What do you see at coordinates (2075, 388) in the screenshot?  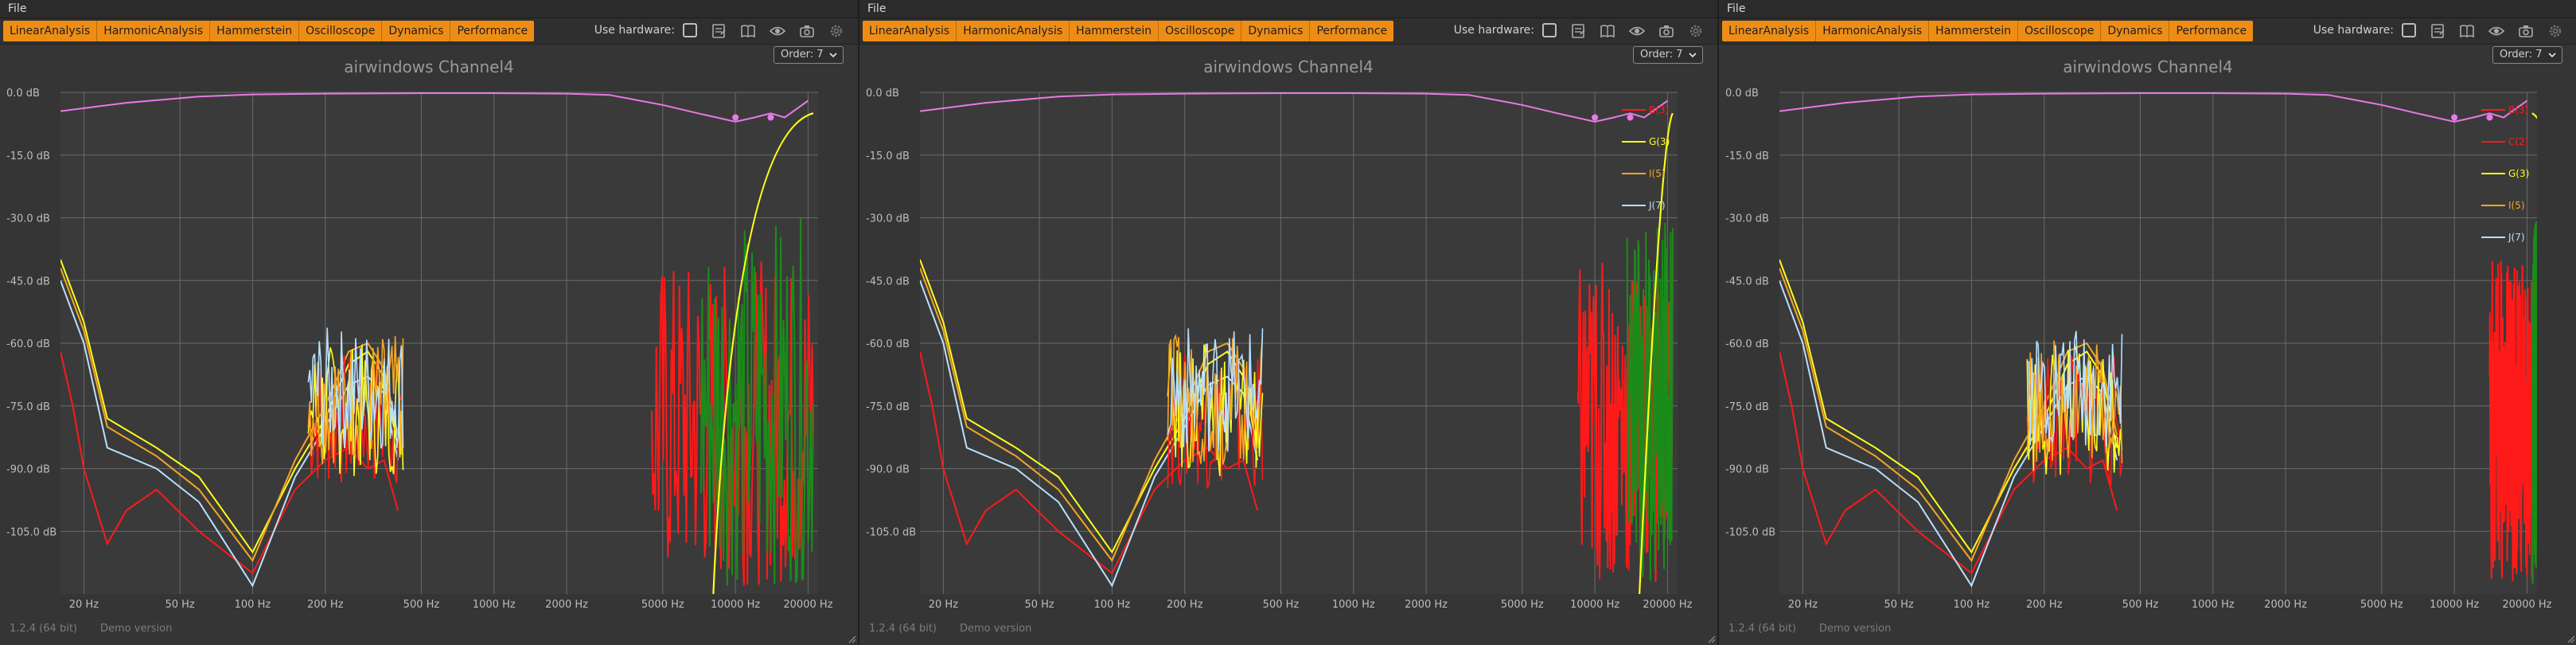 I see `series-noise-h7` at bounding box center [2075, 388].